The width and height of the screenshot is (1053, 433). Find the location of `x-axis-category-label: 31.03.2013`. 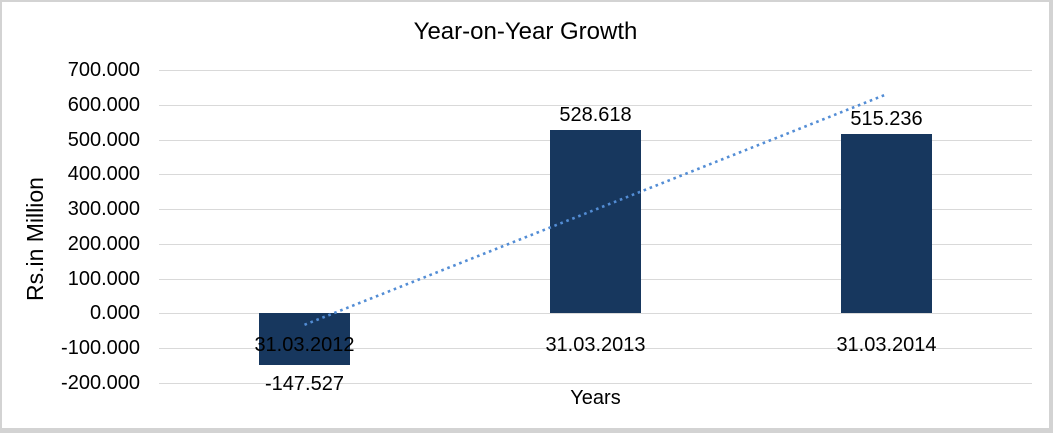

x-axis-category-label: 31.03.2013 is located at coordinates (595, 345).